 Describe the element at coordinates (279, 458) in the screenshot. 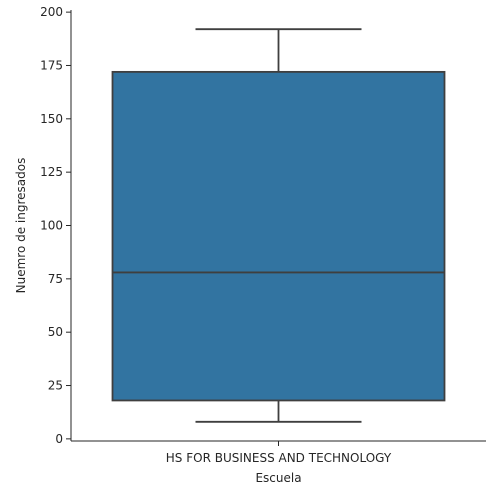

I see `x-tick-label: HS FOR BUSINESS AND TECHNOLOGY` at that location.